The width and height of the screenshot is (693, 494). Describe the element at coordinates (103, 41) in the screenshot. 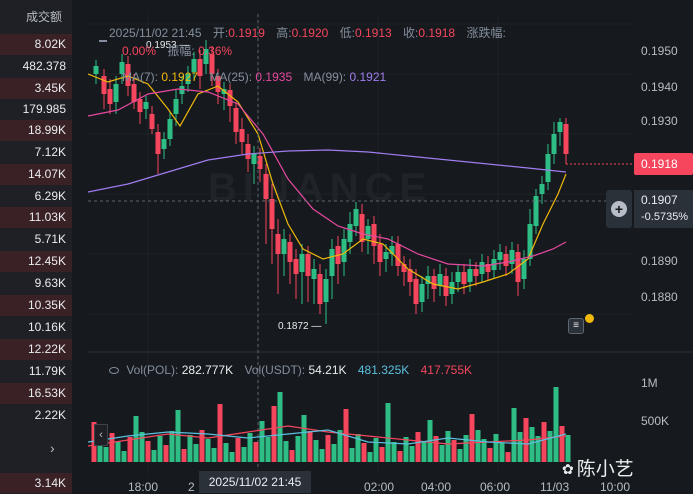

I see `collapse-icon` at that location.